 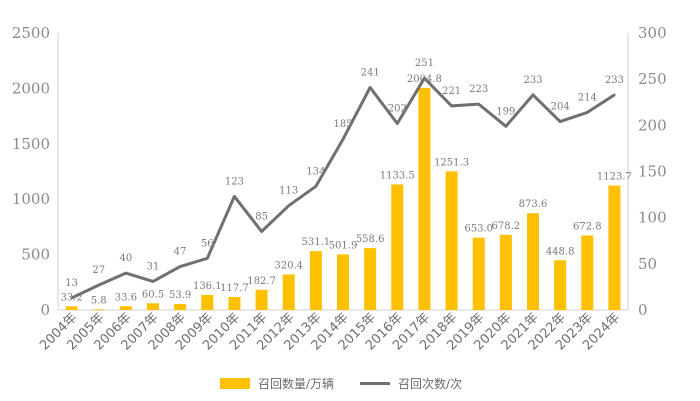 I want to click on bar-value-label: 5.8, so click(x=99, y=300).